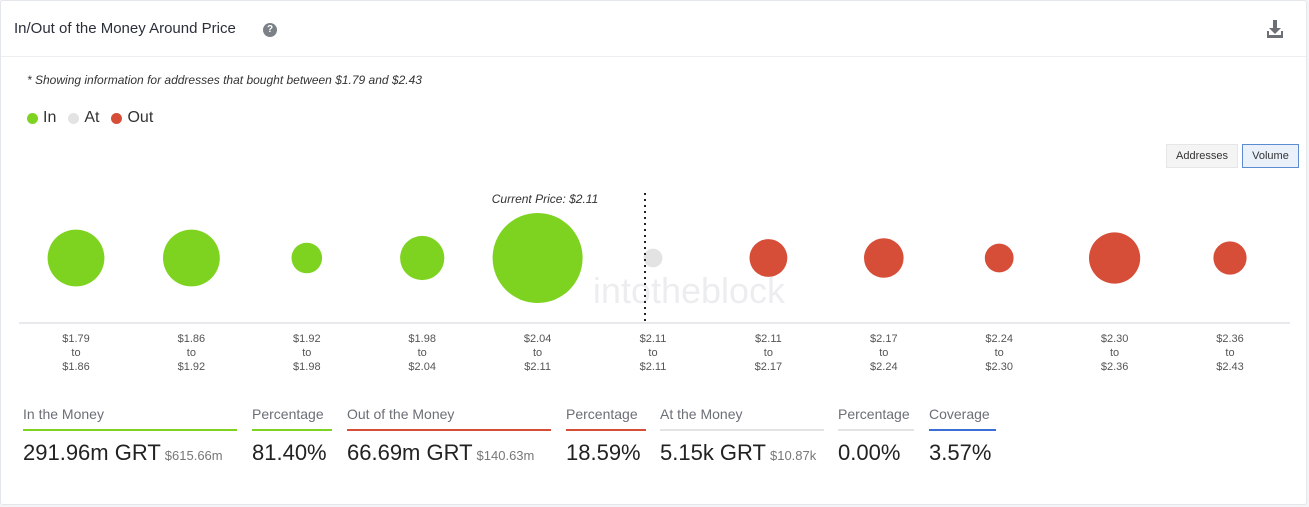 Image resolution: width=1309 pixels, height=507 pixels. I want to click on metric-value-text: 18.59%, so click(603, 452).